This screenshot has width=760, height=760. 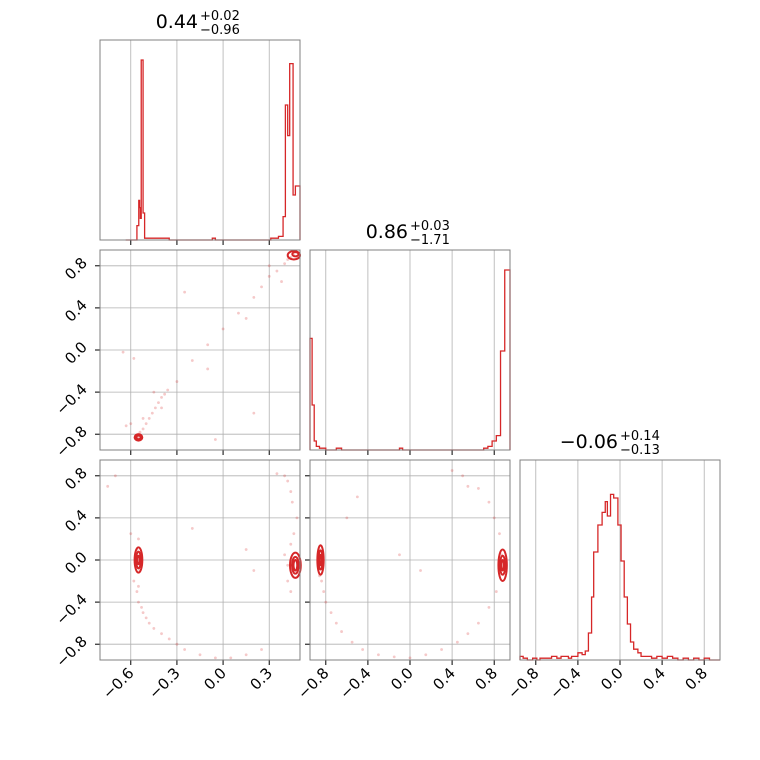 I want to click on histogram-panel-0: 0.44 +0.02−0.96, so click(x=213, y=127).